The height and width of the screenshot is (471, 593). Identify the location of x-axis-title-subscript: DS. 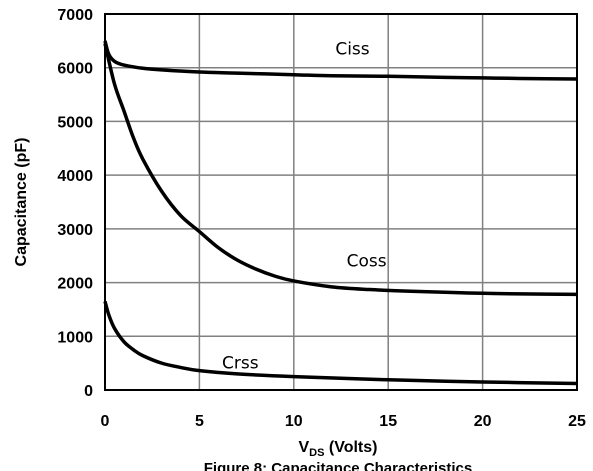
(316, 453).